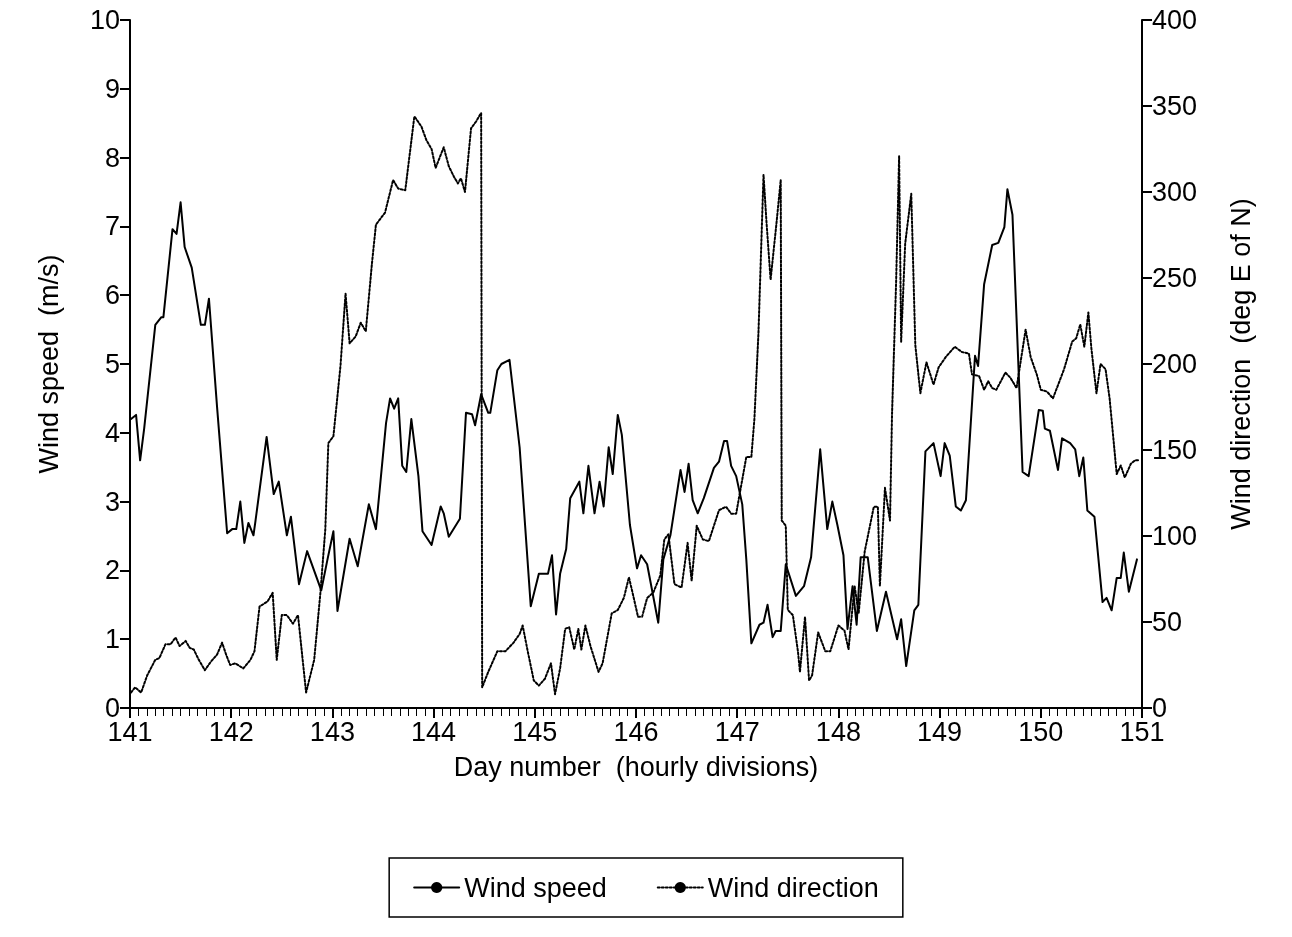 The height and width of the screenshot is (937, 1292). I want to click on y-tick-label: 6, so click(112, 295).